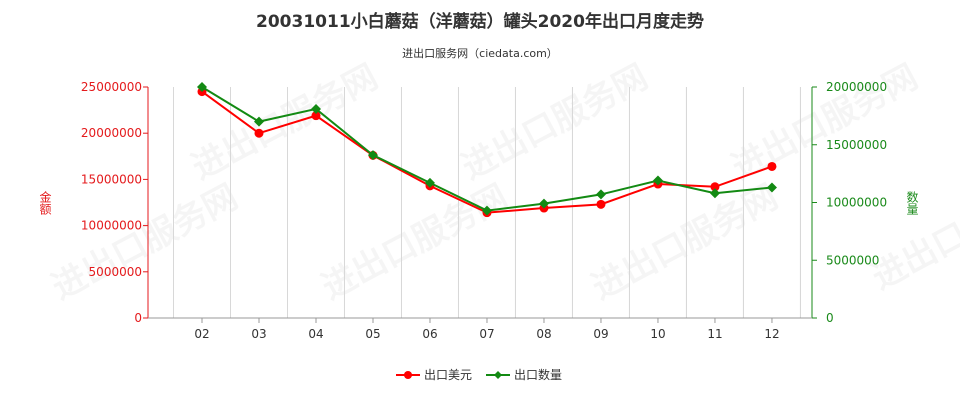 The image size is (960, 400). I want to click on x-tick-label: 12, so click(771, 334).